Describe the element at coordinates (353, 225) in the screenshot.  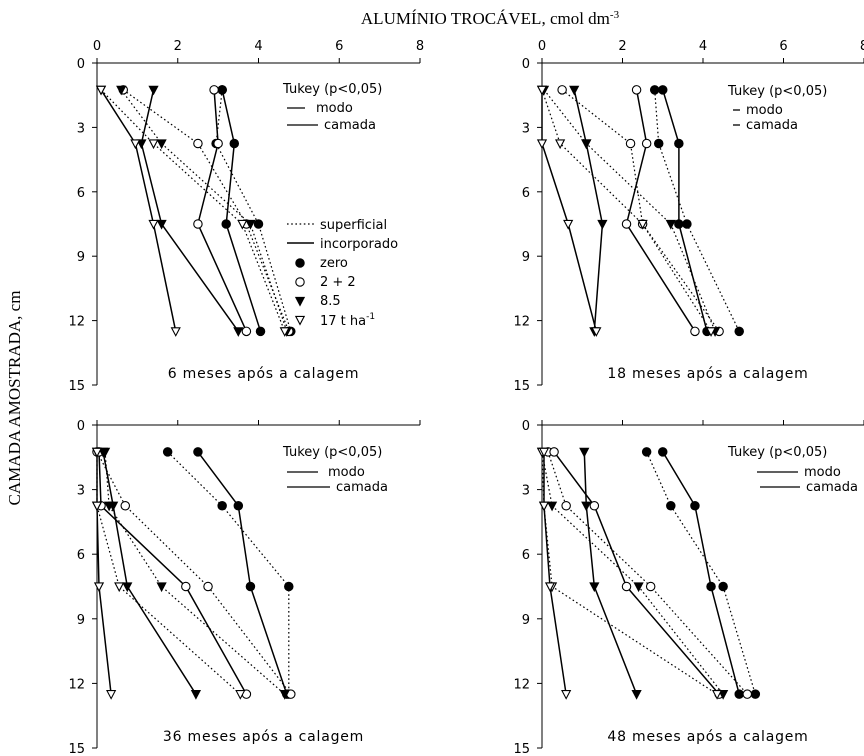
I see `legend-superficial-label: superficial` at that location.